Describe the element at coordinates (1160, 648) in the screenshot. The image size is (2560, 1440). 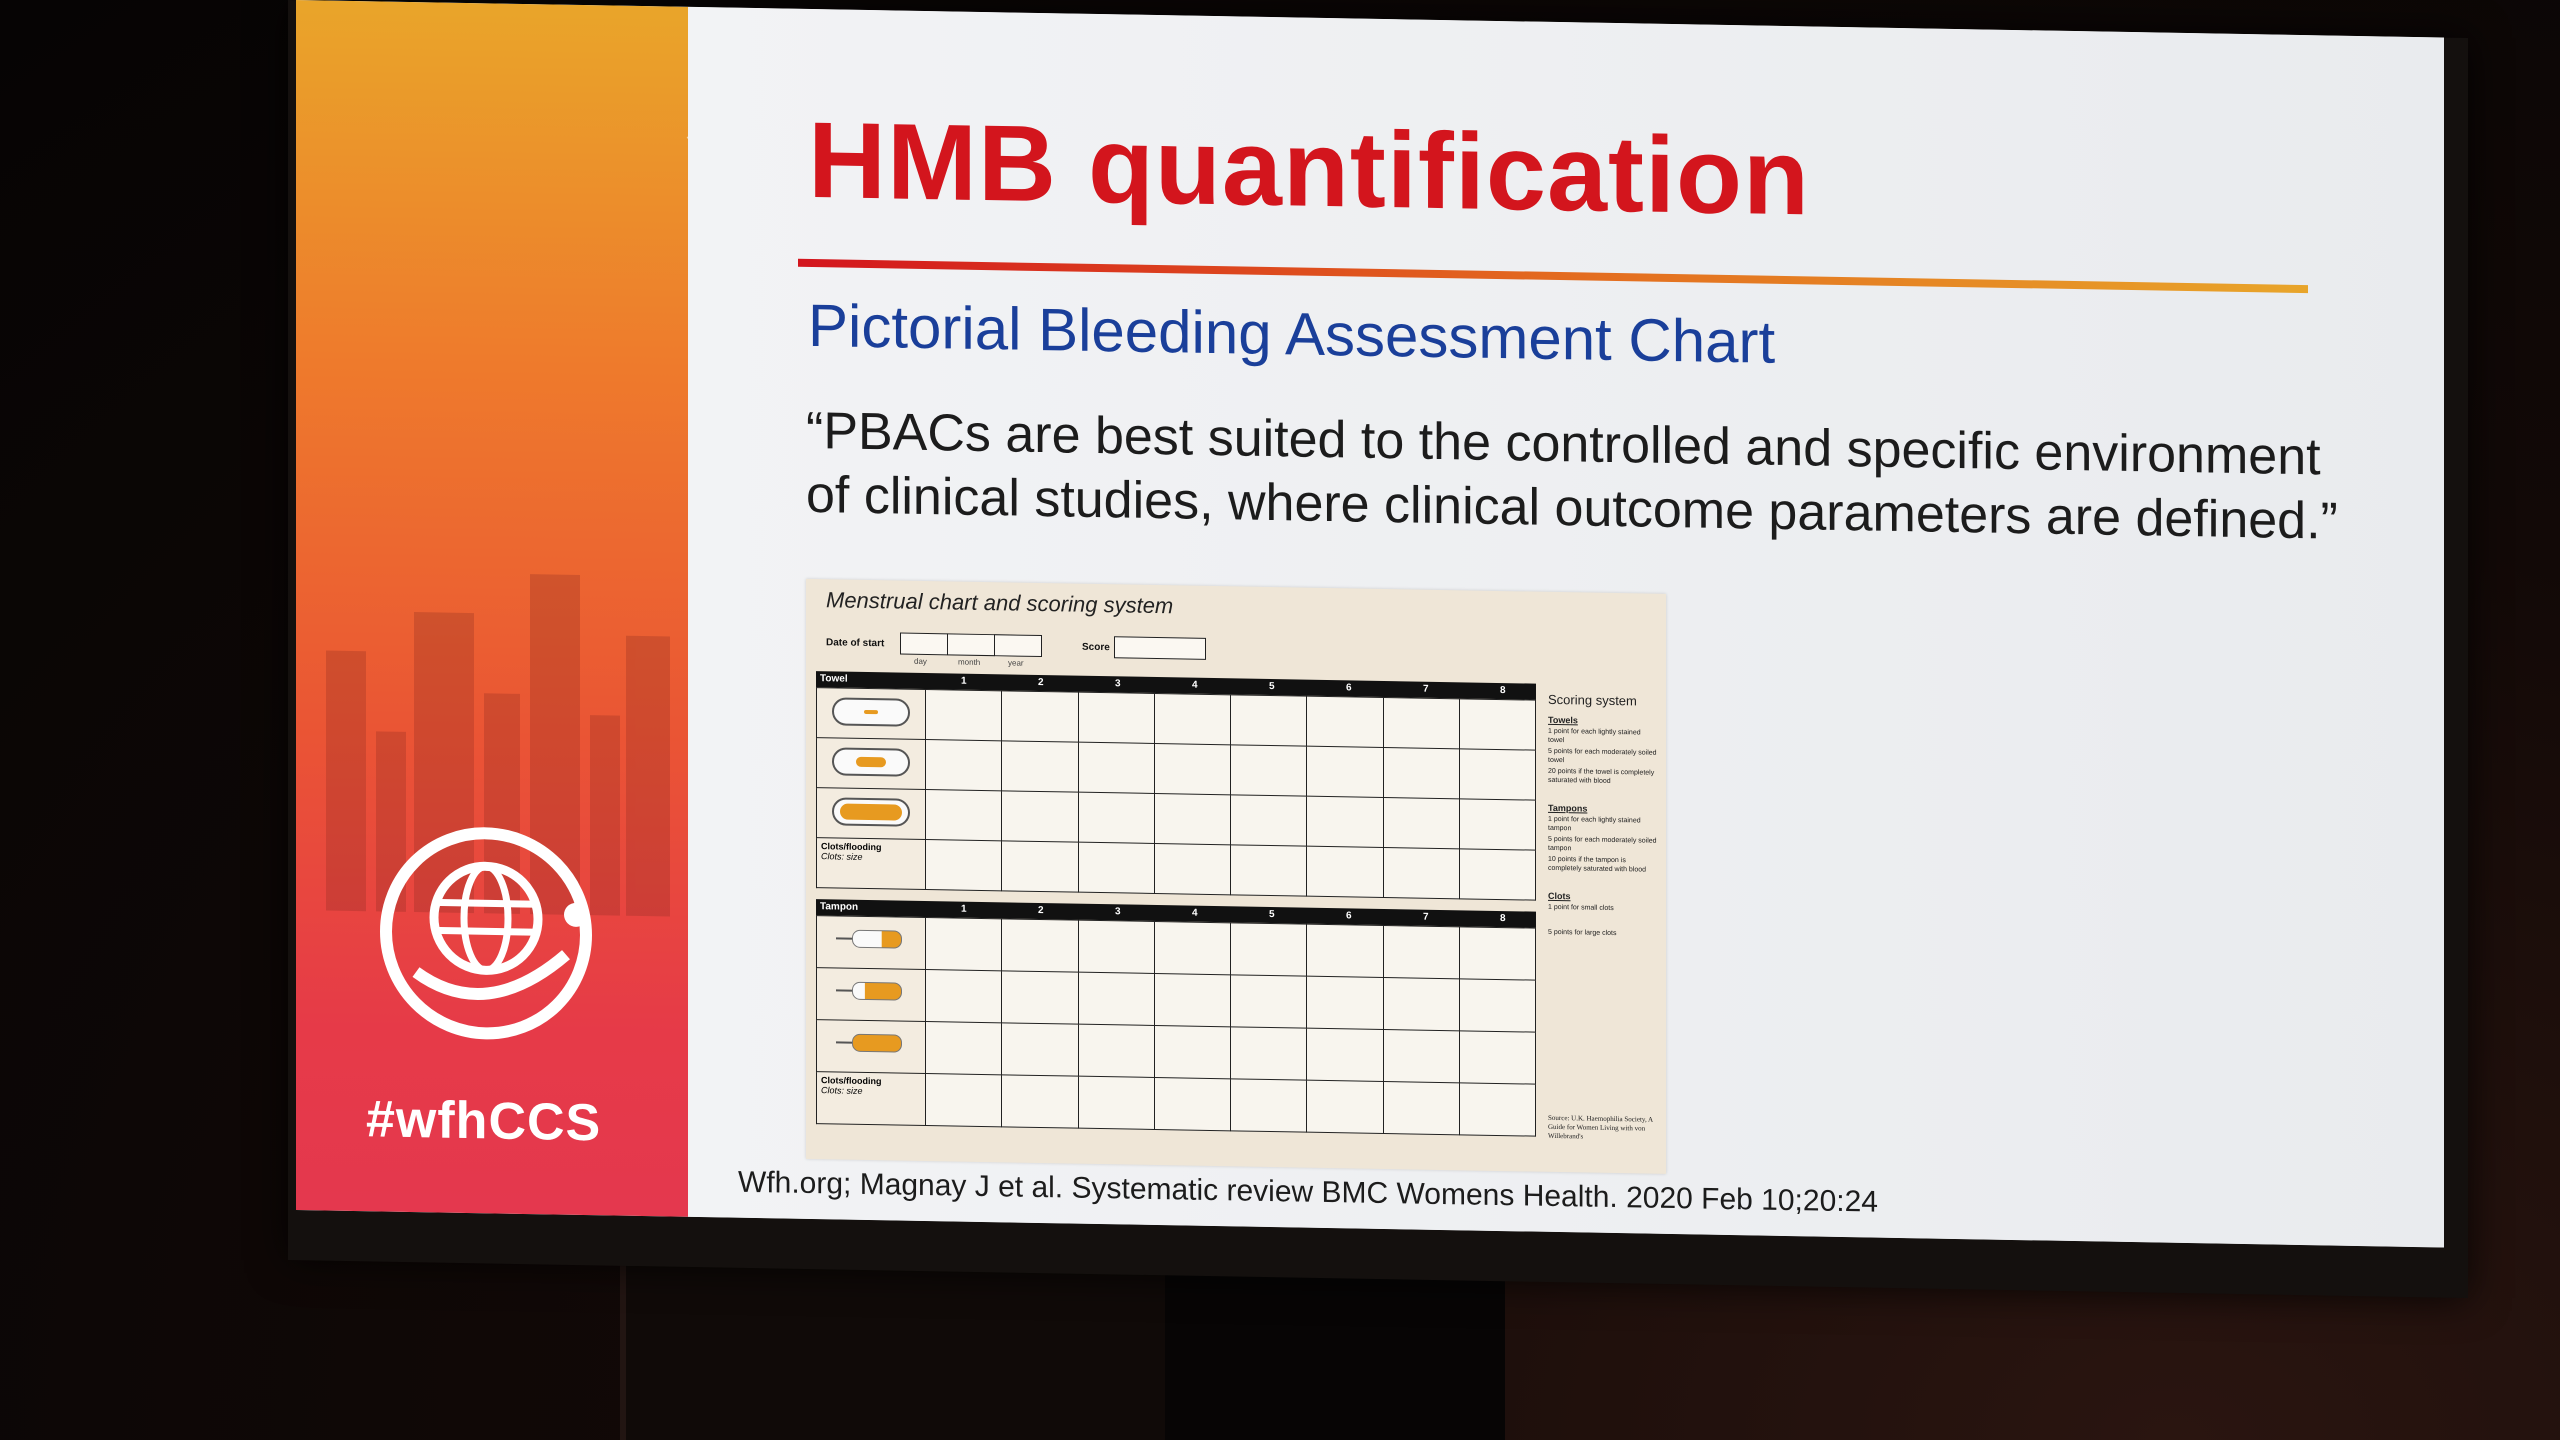
I see `score-box` at that location.